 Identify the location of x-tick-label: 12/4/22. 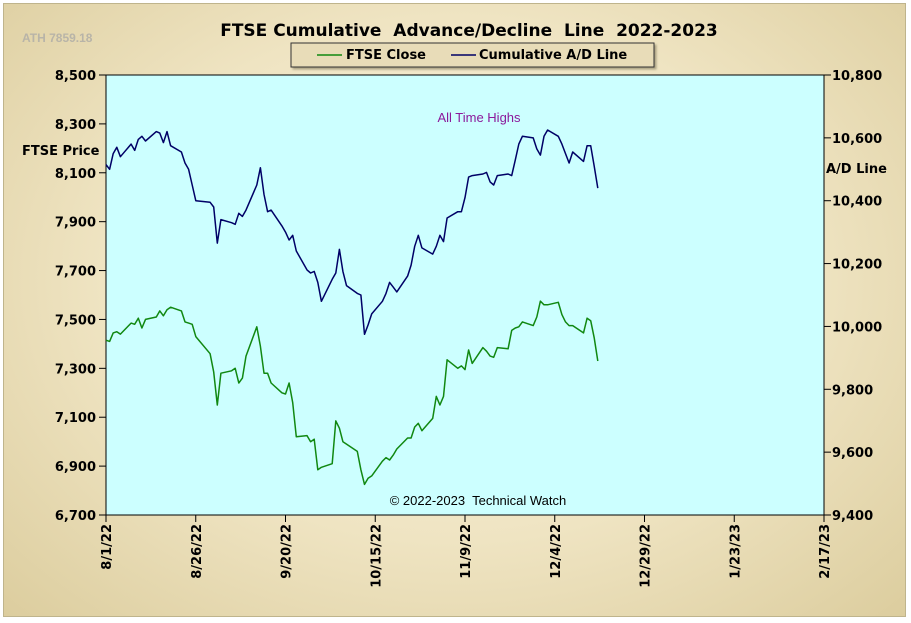
(556, 551).